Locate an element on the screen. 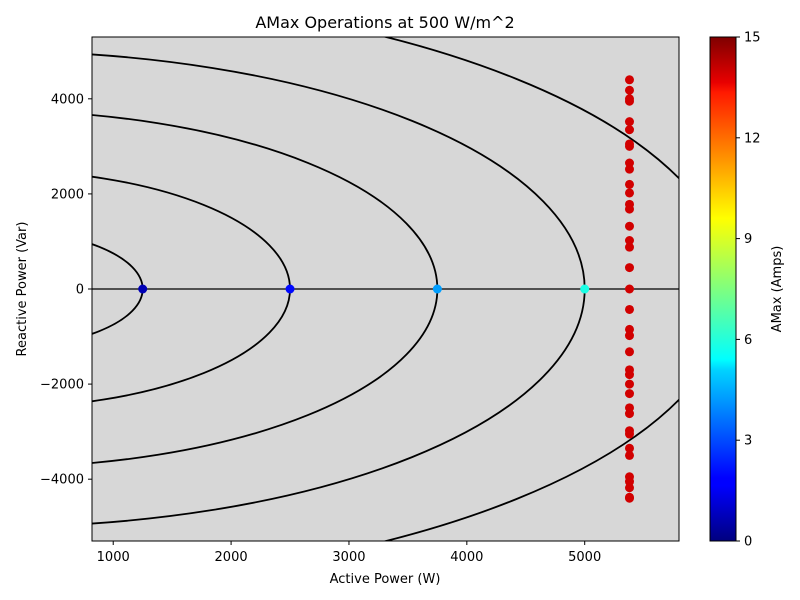 This screenshot has width=800, height=600. colorbar-tick-label: 9 is located at coordinates (748, 239).